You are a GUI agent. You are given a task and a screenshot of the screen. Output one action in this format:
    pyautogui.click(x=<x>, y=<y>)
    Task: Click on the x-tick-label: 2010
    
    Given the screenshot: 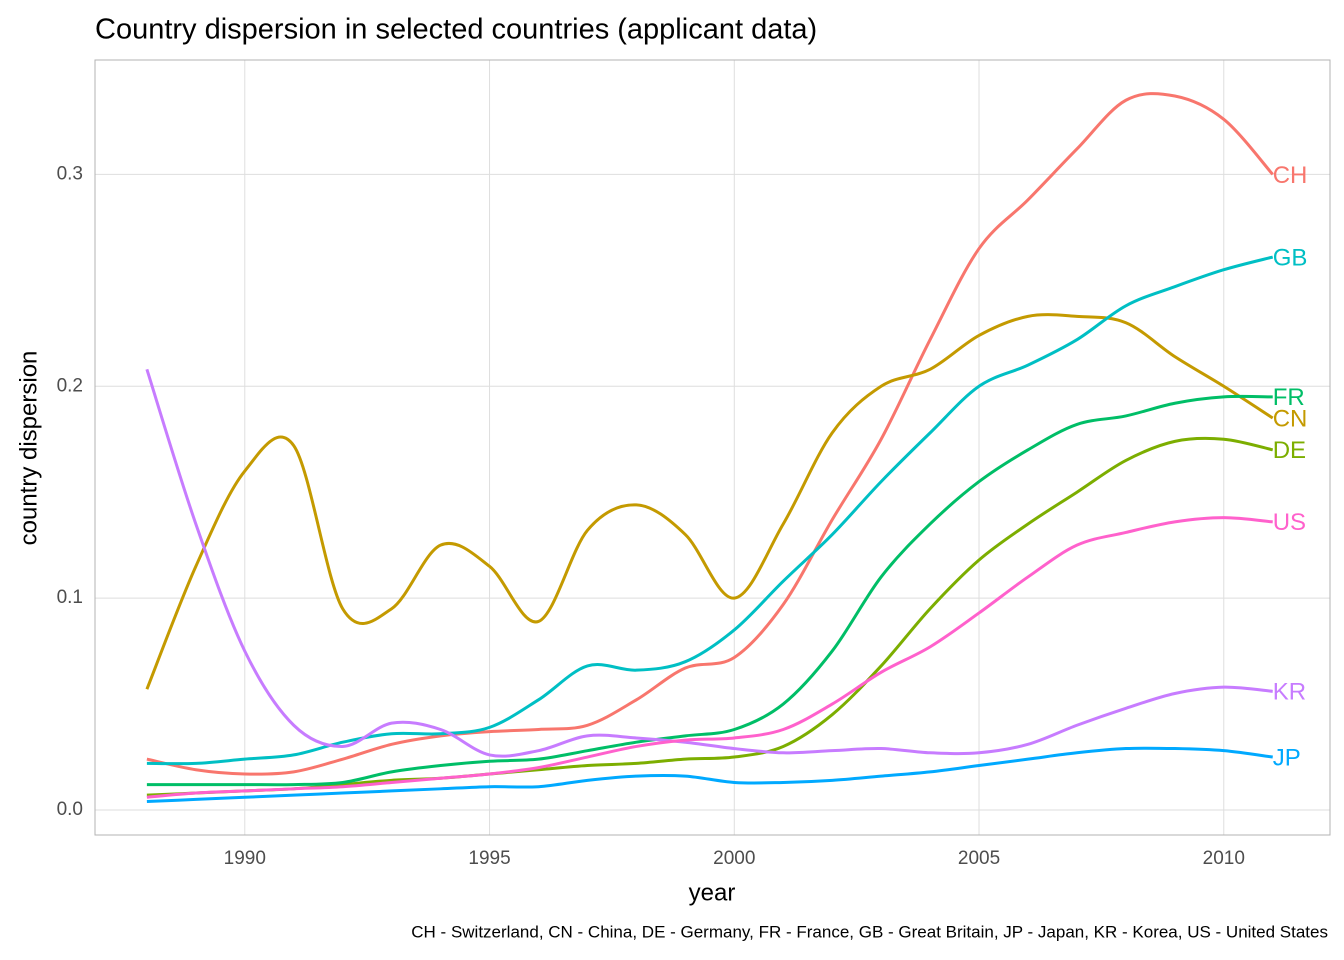 What is the action you would take?
    pyautogui.click(x=1224, y=858)
    